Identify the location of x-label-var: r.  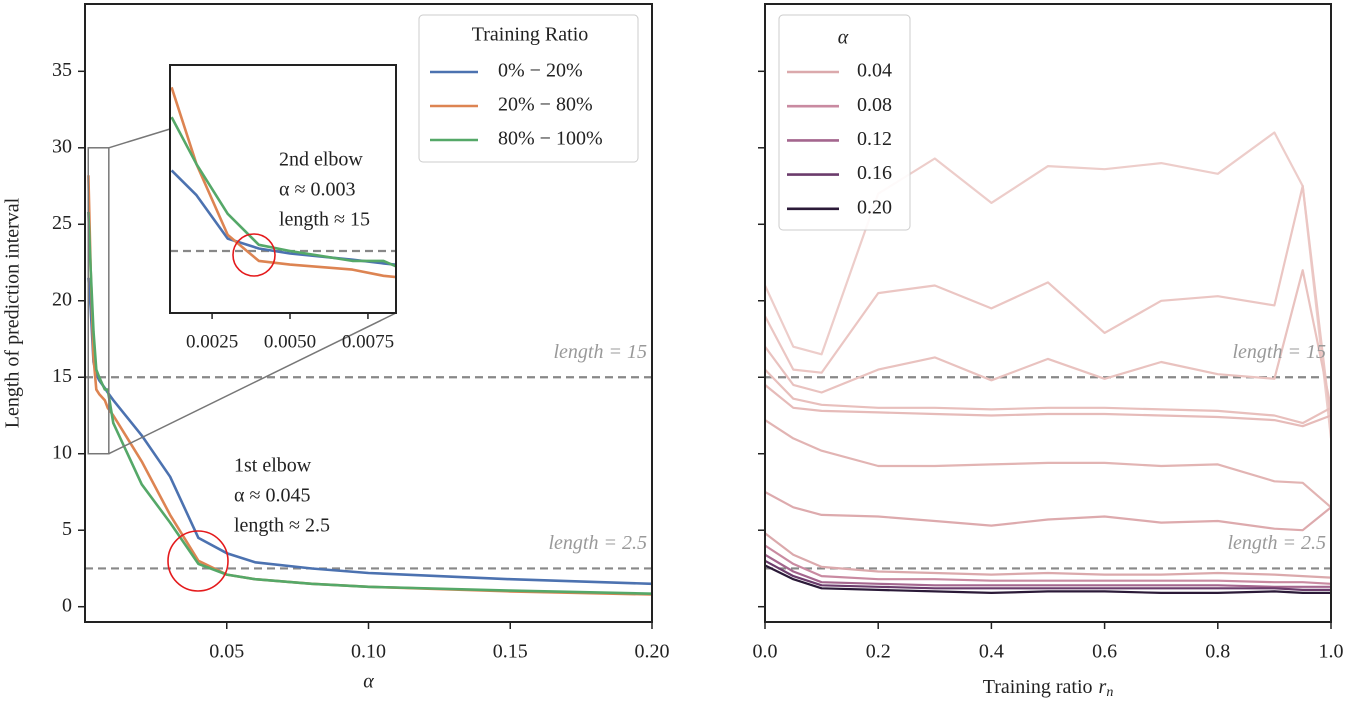
(1103, 687).